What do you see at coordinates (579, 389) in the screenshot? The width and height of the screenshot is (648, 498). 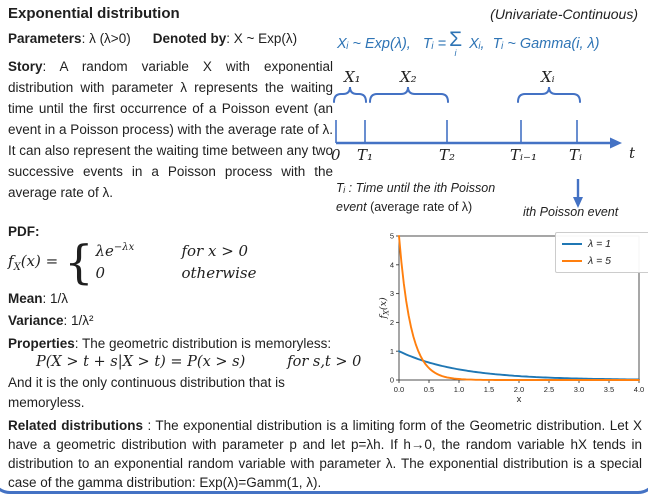 I see `svg-text: 3.0` at bounding box center [579, 389].